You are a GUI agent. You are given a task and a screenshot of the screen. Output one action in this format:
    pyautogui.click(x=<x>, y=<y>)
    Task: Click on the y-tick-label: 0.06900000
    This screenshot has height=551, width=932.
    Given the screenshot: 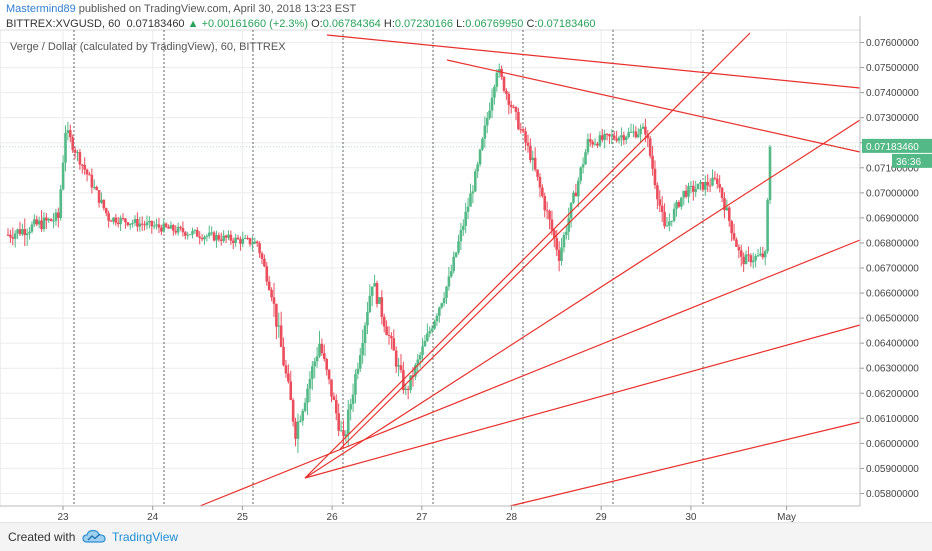 What is the action you would take?
    pyautogui.click(x=892, y=218)
    